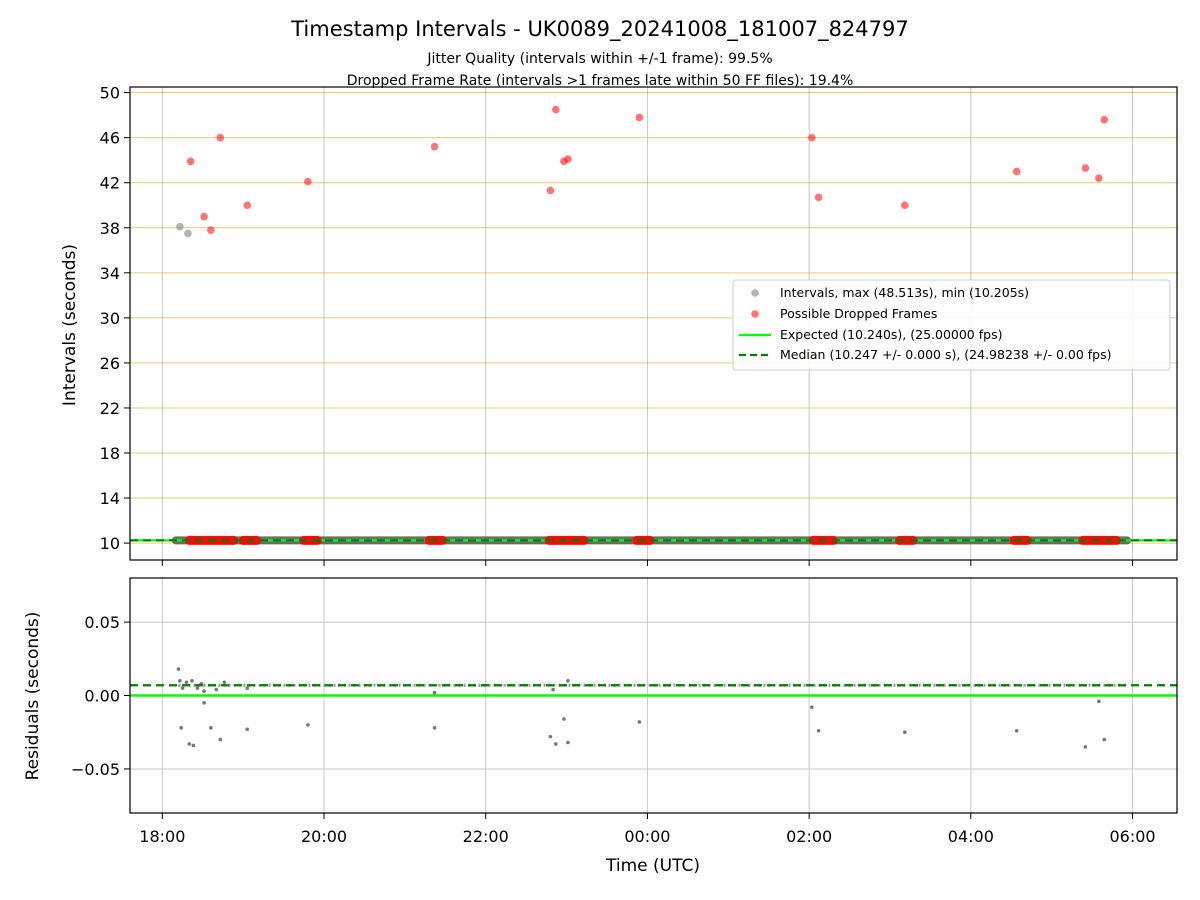  I want to click on x-tick-label: 00:00, so click(647, 836).